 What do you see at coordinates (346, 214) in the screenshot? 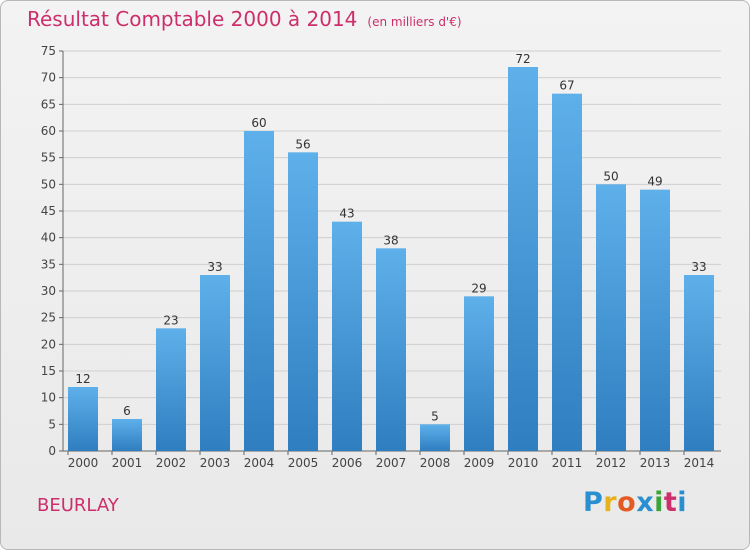
I see `data-label: 43` at bounding box center [346, 214].